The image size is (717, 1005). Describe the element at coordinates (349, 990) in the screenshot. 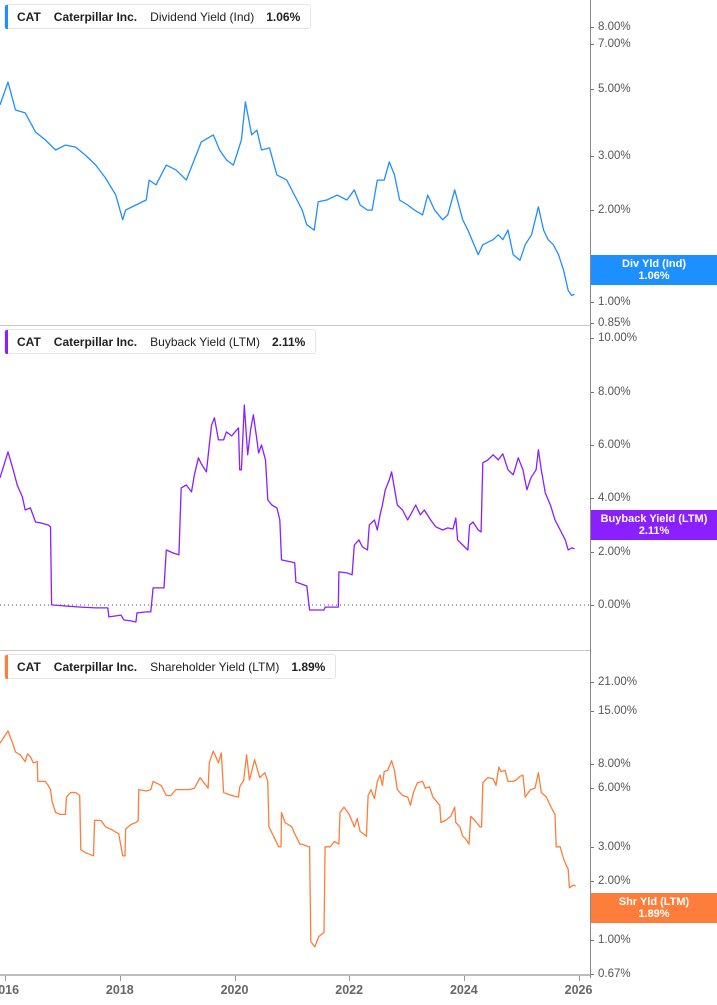

I see `x-tick-label: 2022` at that location.